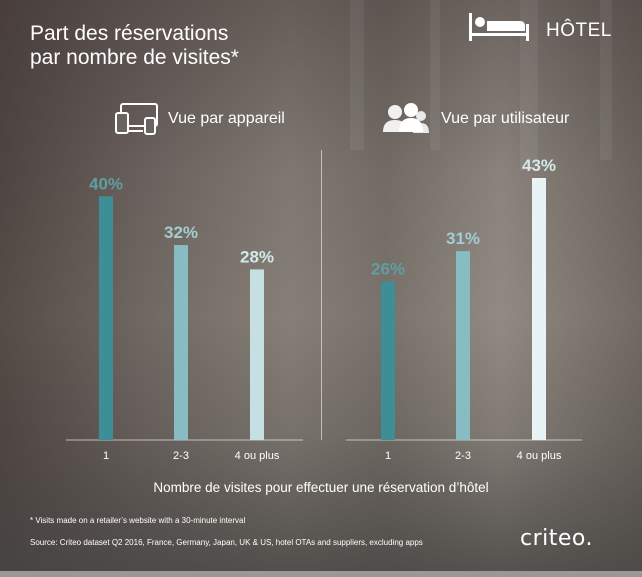  I want to click on criteo-logo: criteo., so click(556, 538).